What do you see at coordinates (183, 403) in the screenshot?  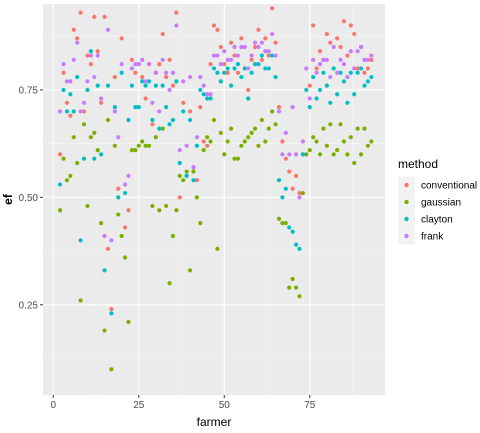 I see `x-axis: 0 25 50 75` at bounding box center [183, 403].